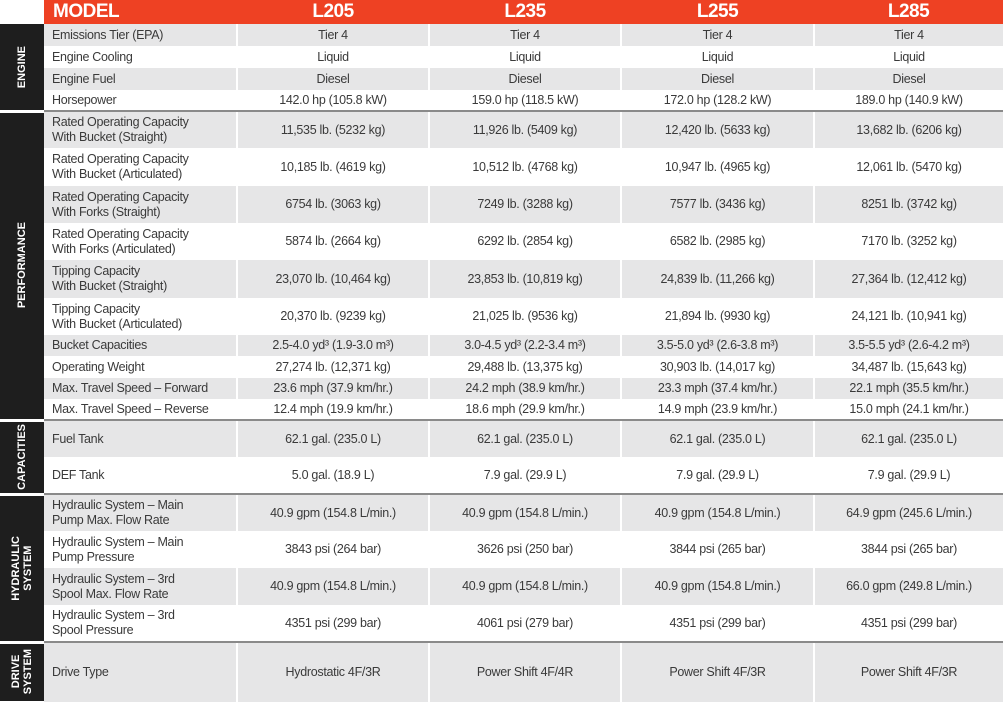 This screenshot has height=704, width=1003. What do you see at coordinates (140, 101) in the screenshot?
I see `spec-label: Horsepower` at bounding box center [140, 101].